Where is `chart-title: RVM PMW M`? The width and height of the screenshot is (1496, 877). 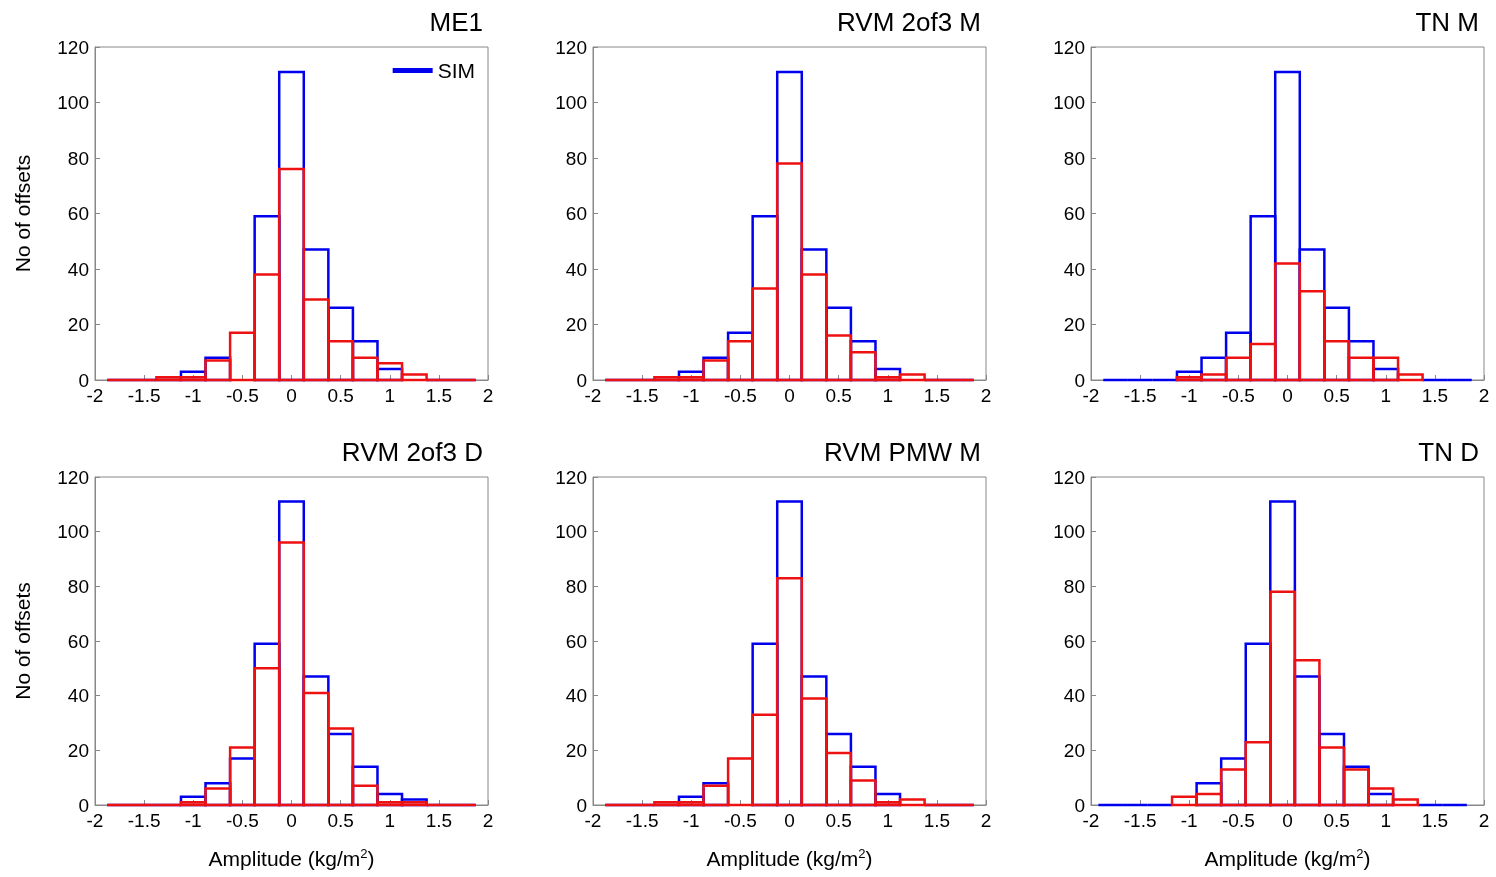 chart-title: RVM PMW M is located at coordinates (902, 452).